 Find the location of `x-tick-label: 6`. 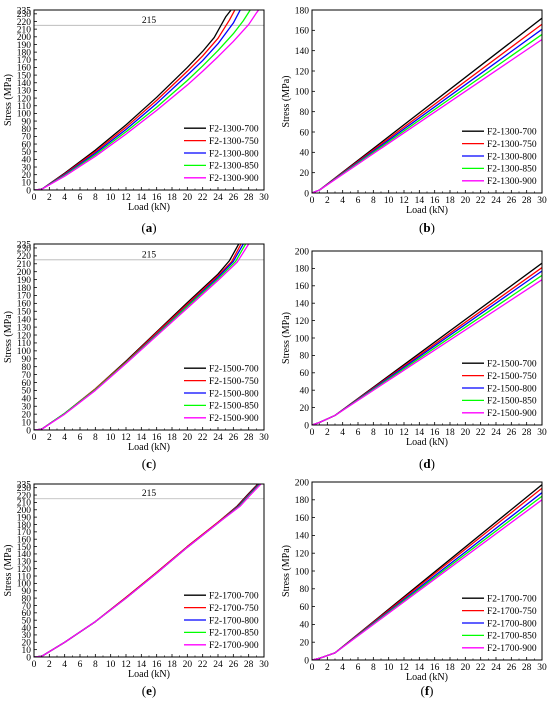

x-tick-label: 6 is located at coordinates (80, 665).